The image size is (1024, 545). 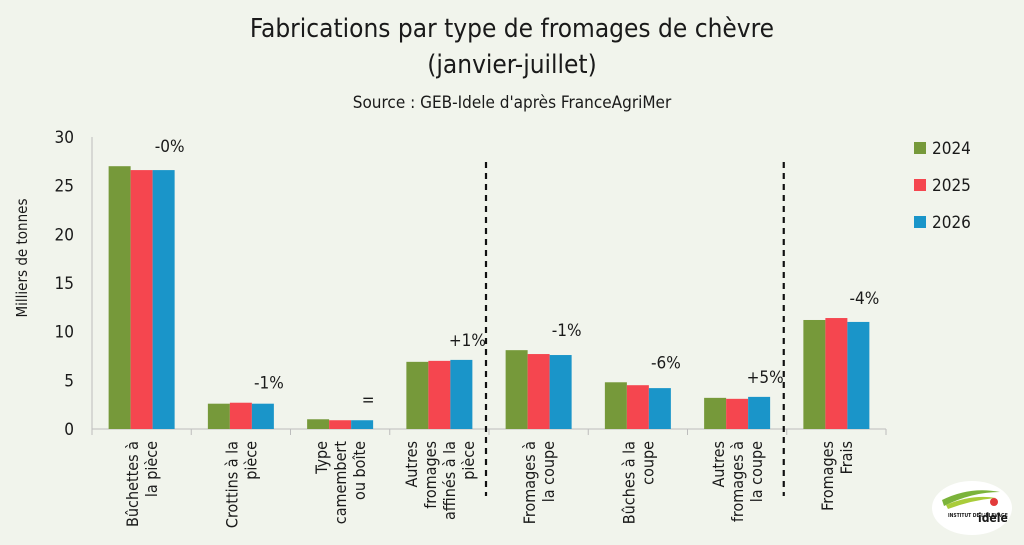 I want to click on idele-logo: INSTITUT DE L'ÉLEVAGE idele, so click(x=972, y=508).